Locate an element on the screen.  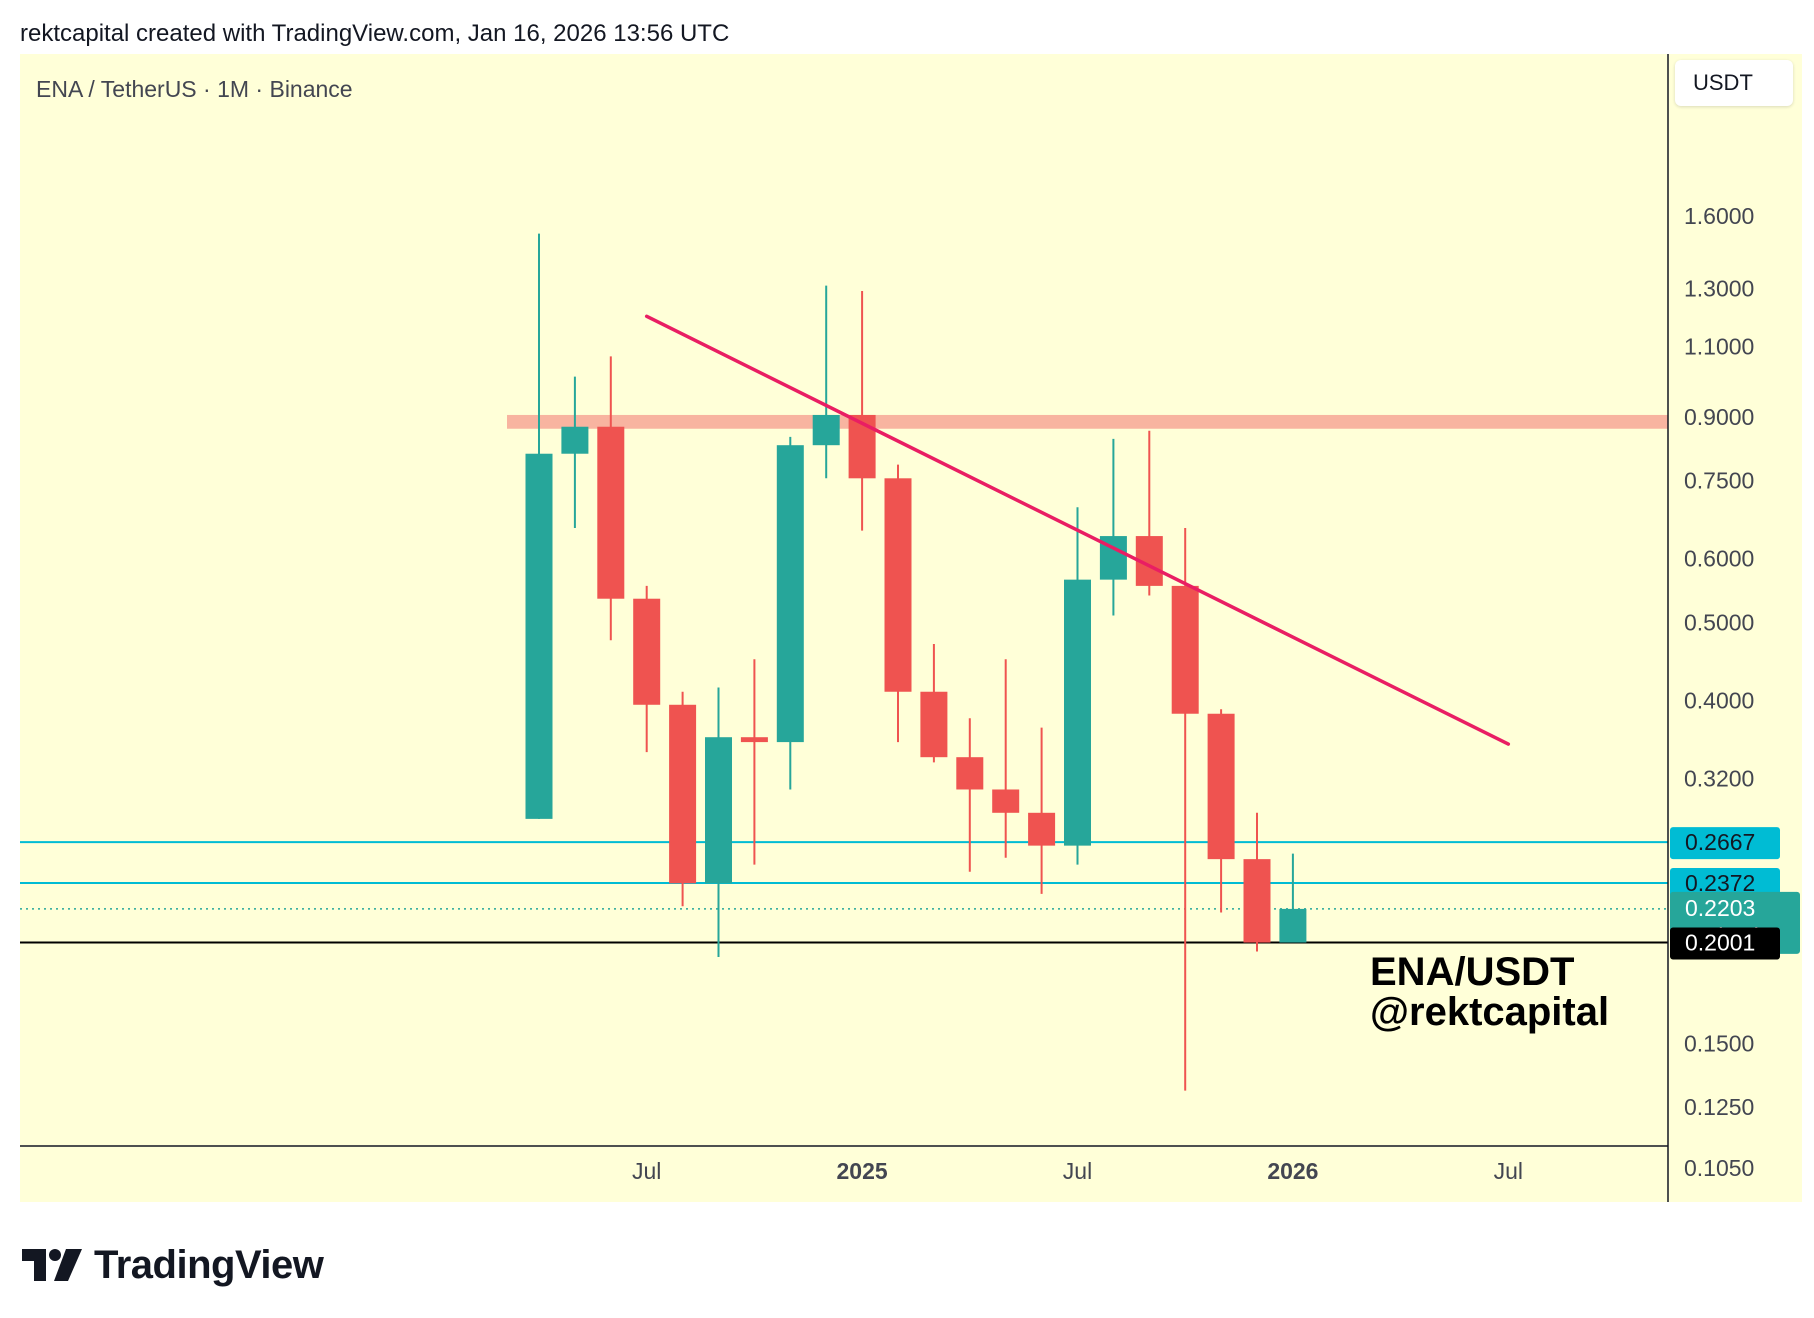
watermark-pair: ENA/USDT is located at coordinates (1472, 972).